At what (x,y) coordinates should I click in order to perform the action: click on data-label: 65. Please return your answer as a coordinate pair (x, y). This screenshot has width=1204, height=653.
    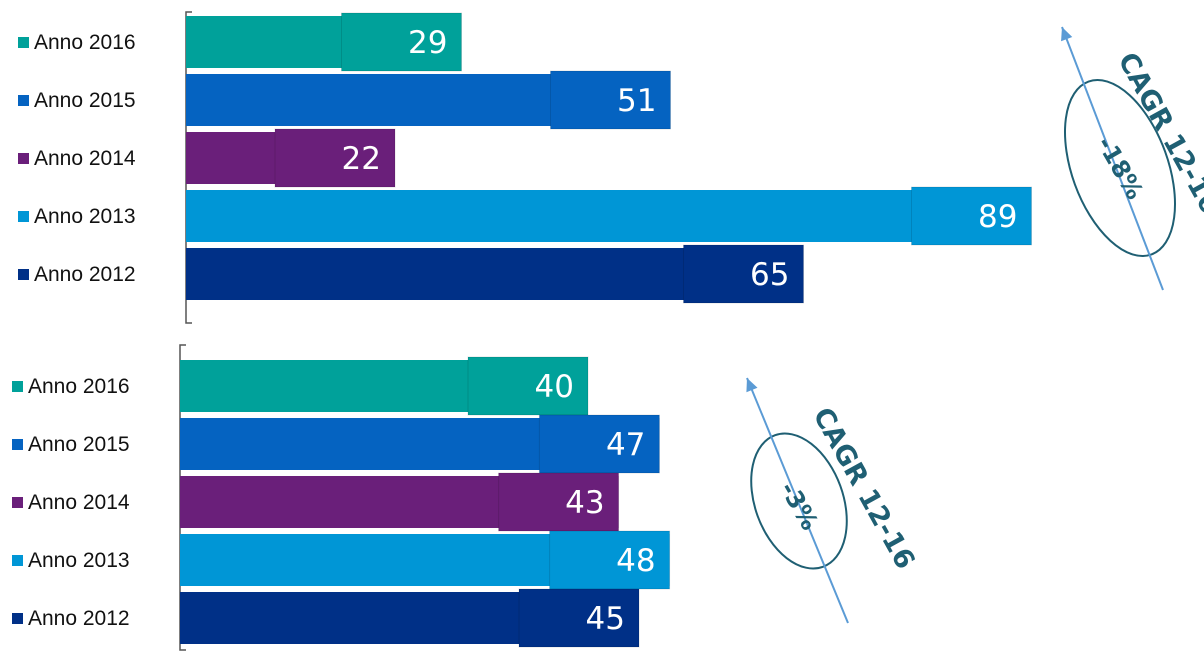
    Looking at the image, I should click on (769, 275).